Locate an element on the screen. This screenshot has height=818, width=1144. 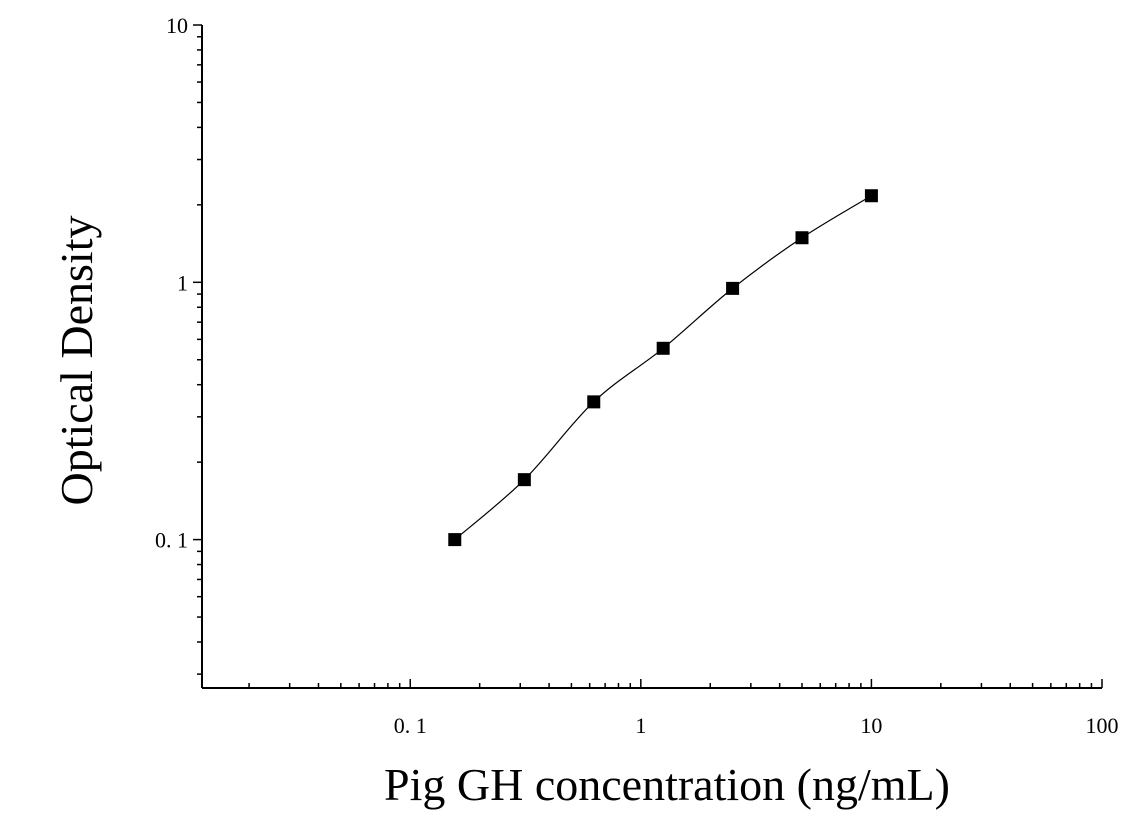
x-tick-label: 100 is located at coordinates (1102, 725).